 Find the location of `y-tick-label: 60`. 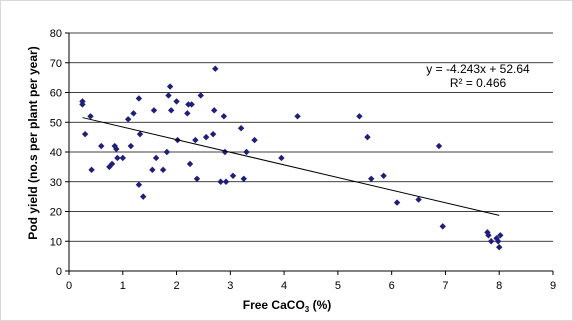

y-tick-label: 60 is located at coordinates (56, 94).